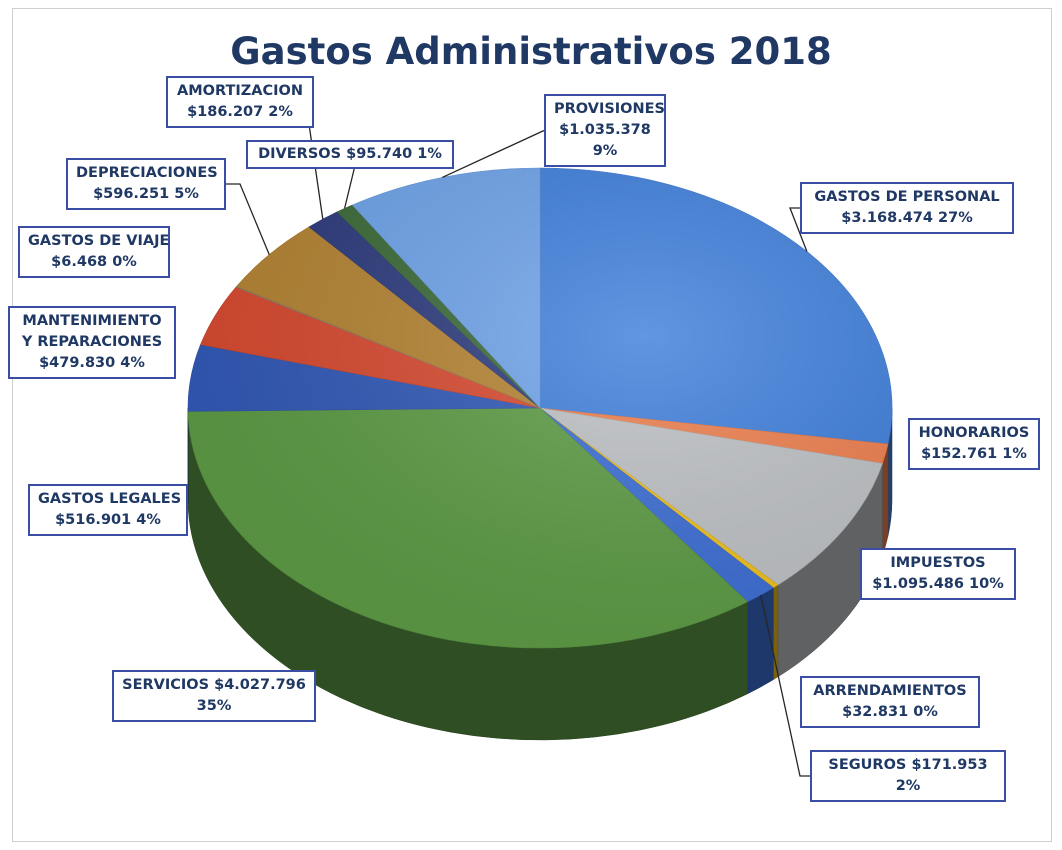 Image resolution: width=1062 pixels, height=850 pixels. I want to click on label-percent: 35%, so click(214, 706).